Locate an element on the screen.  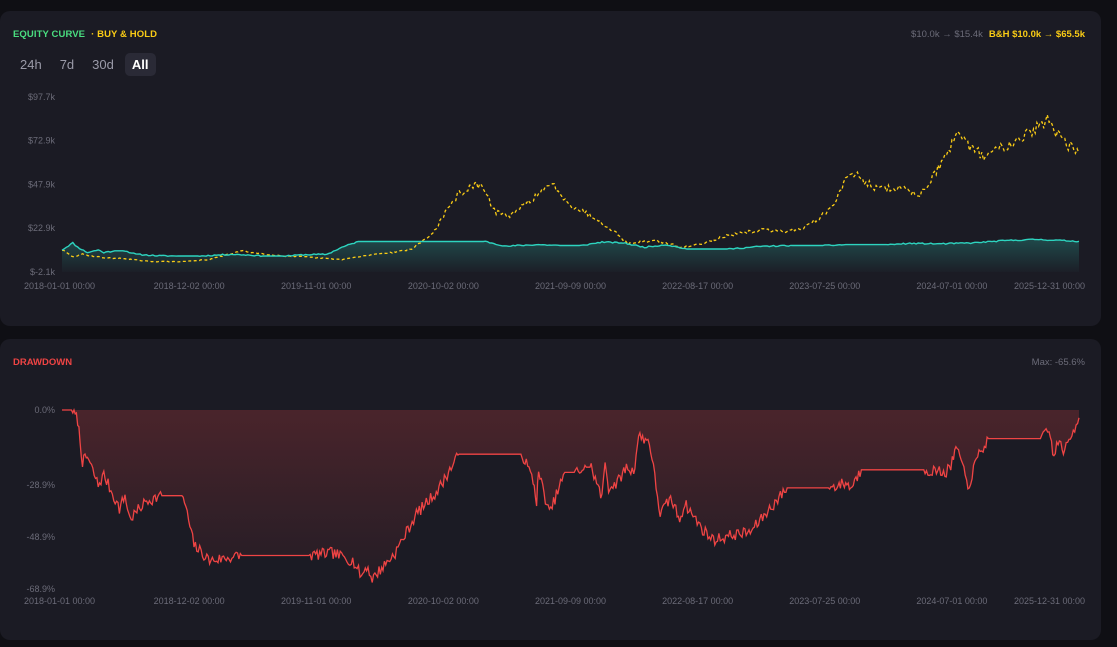
drawdown-y-tick-label: -28.9% is located at coordinates (40, 485).